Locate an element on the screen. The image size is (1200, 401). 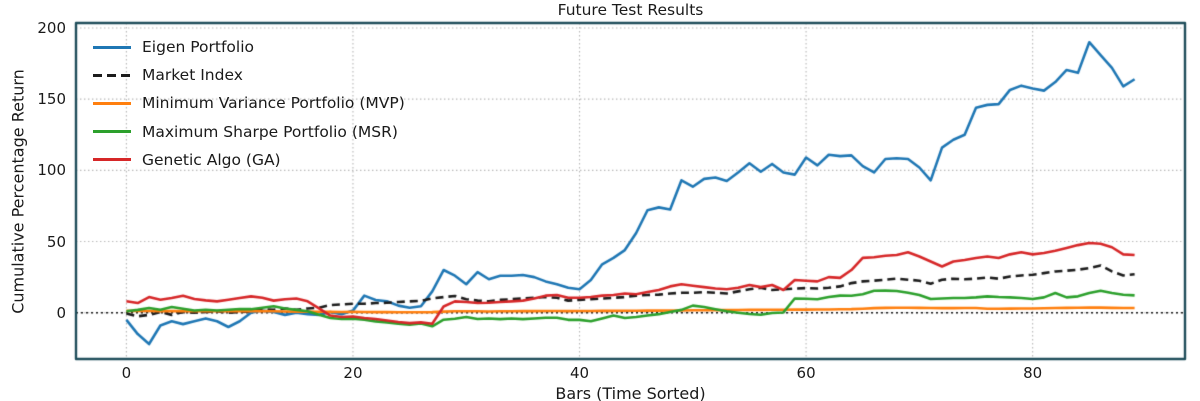
legend-item: Maximum Sharpe Portfolio (MSR) is located at coordinates (249, 132).